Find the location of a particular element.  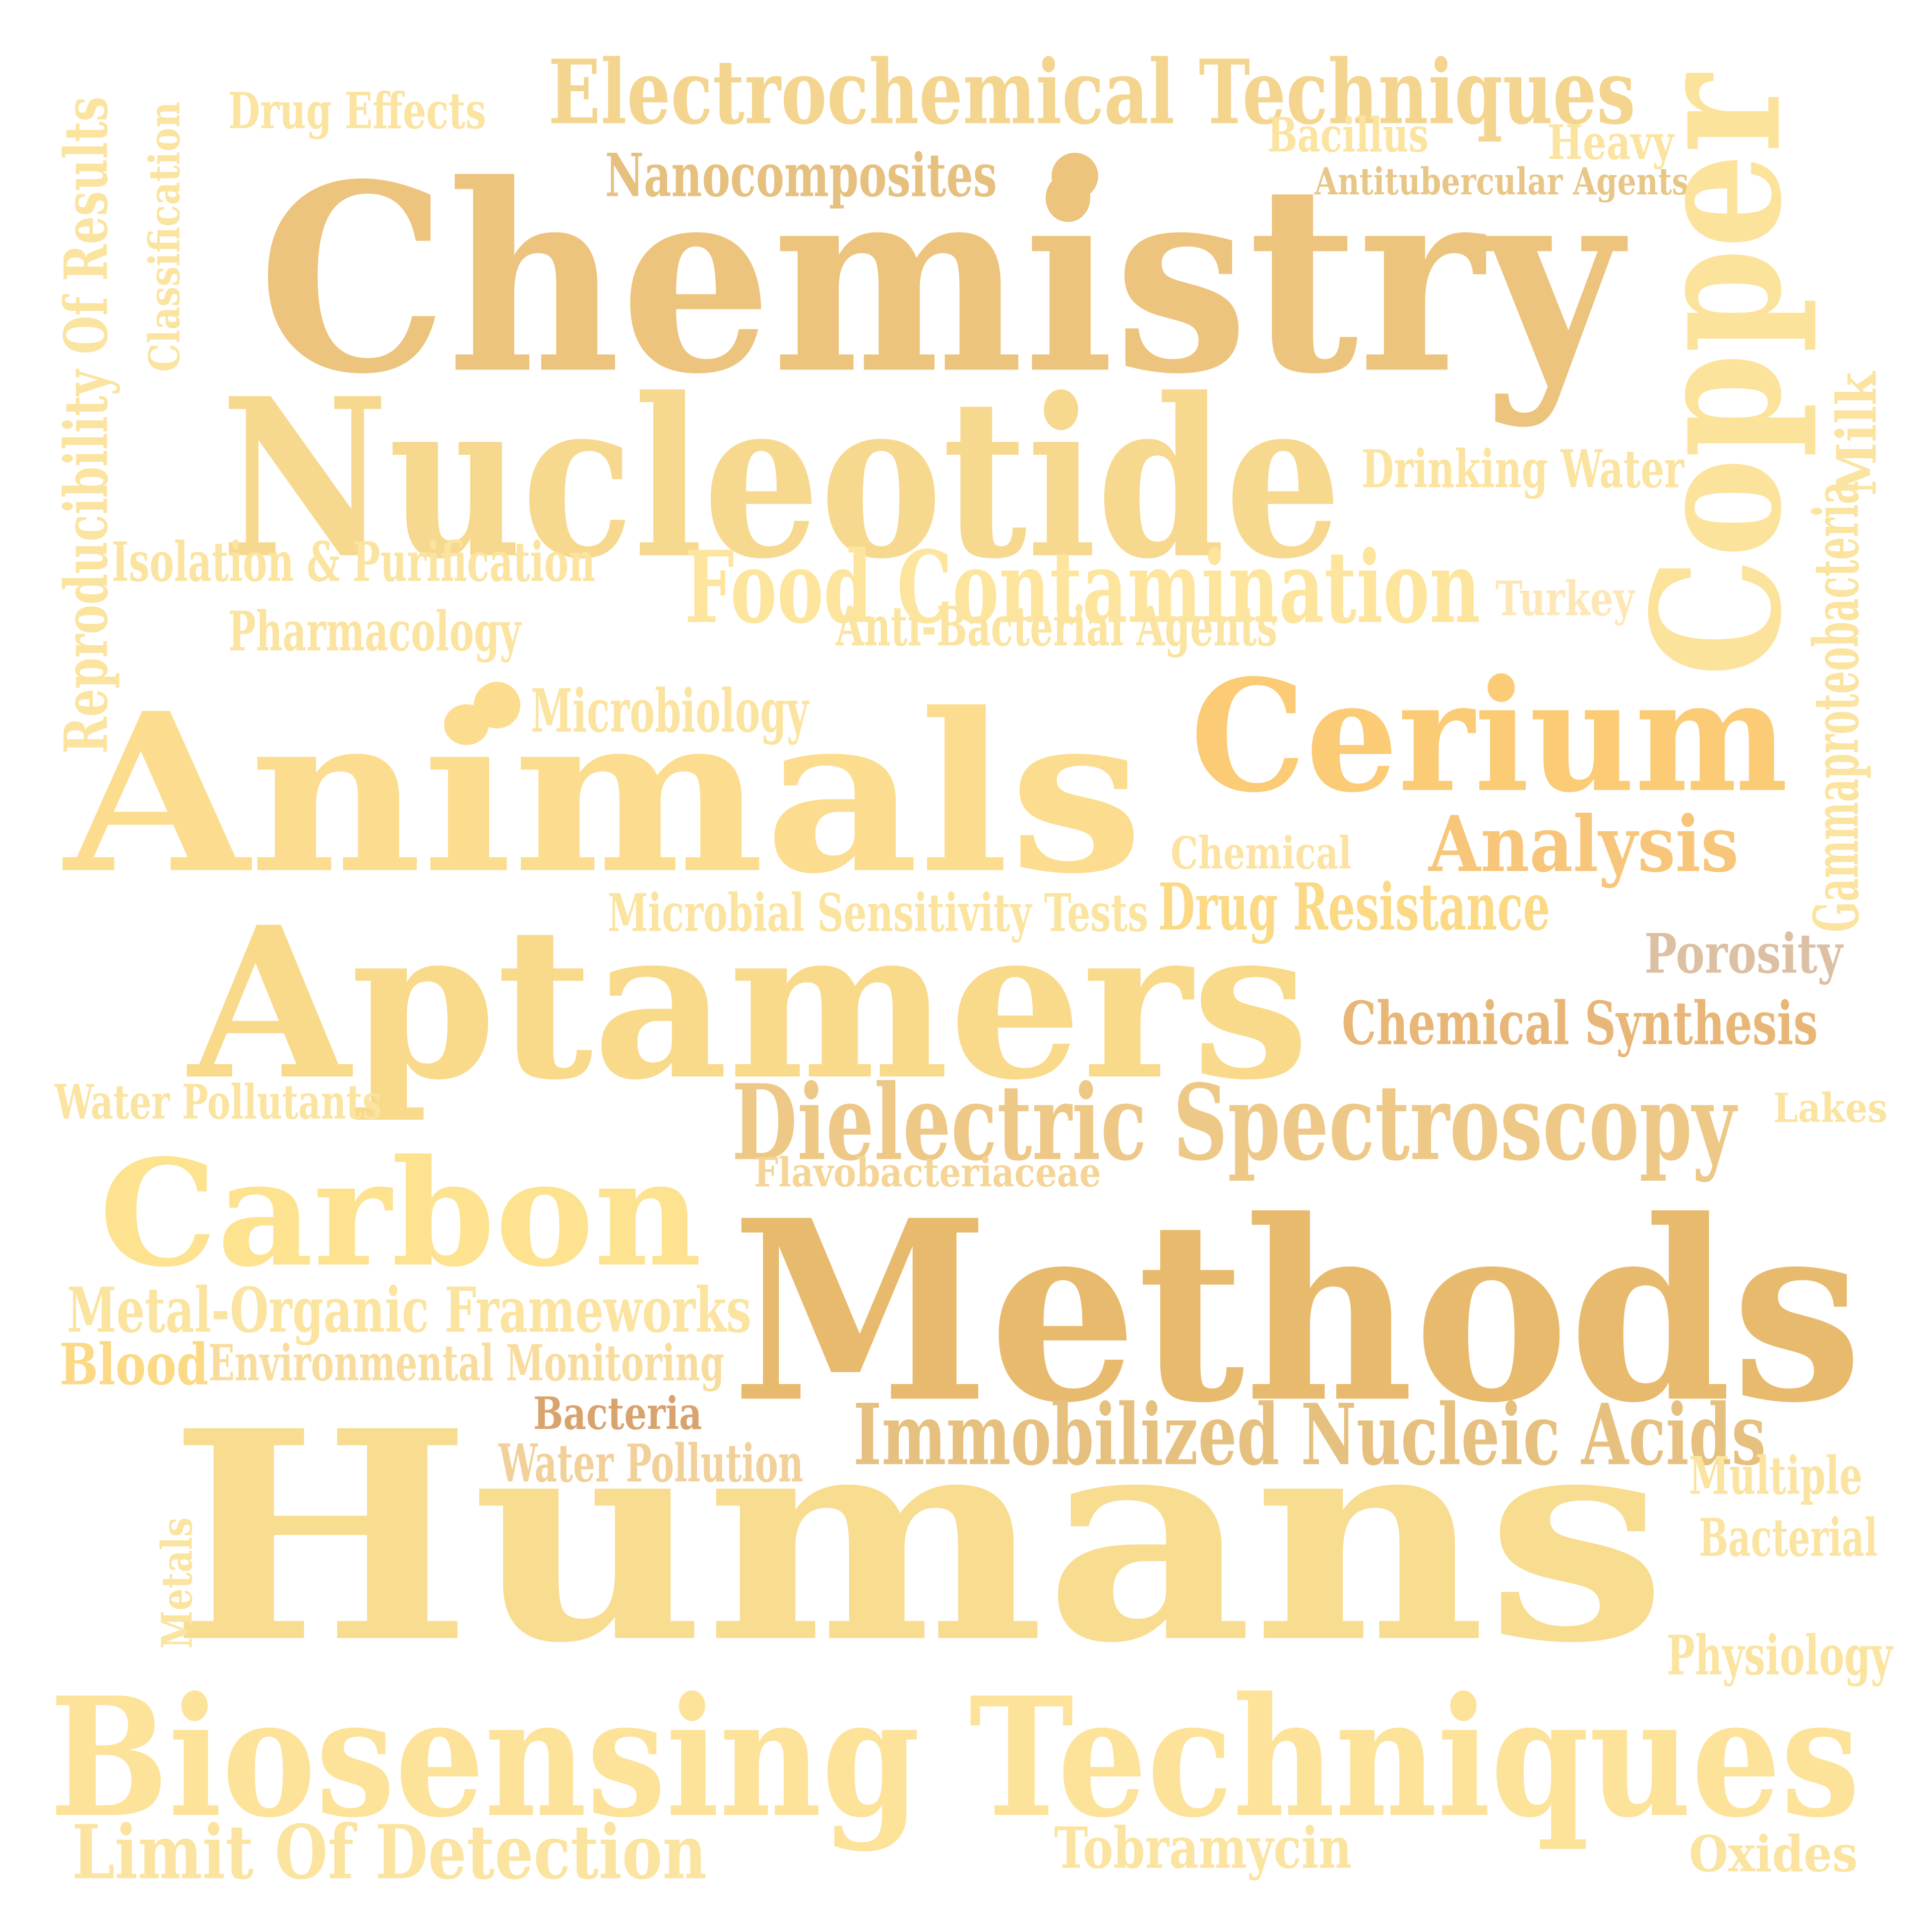

word-tobramycin: Tobramycin is located at coordinates (1203, 1848).